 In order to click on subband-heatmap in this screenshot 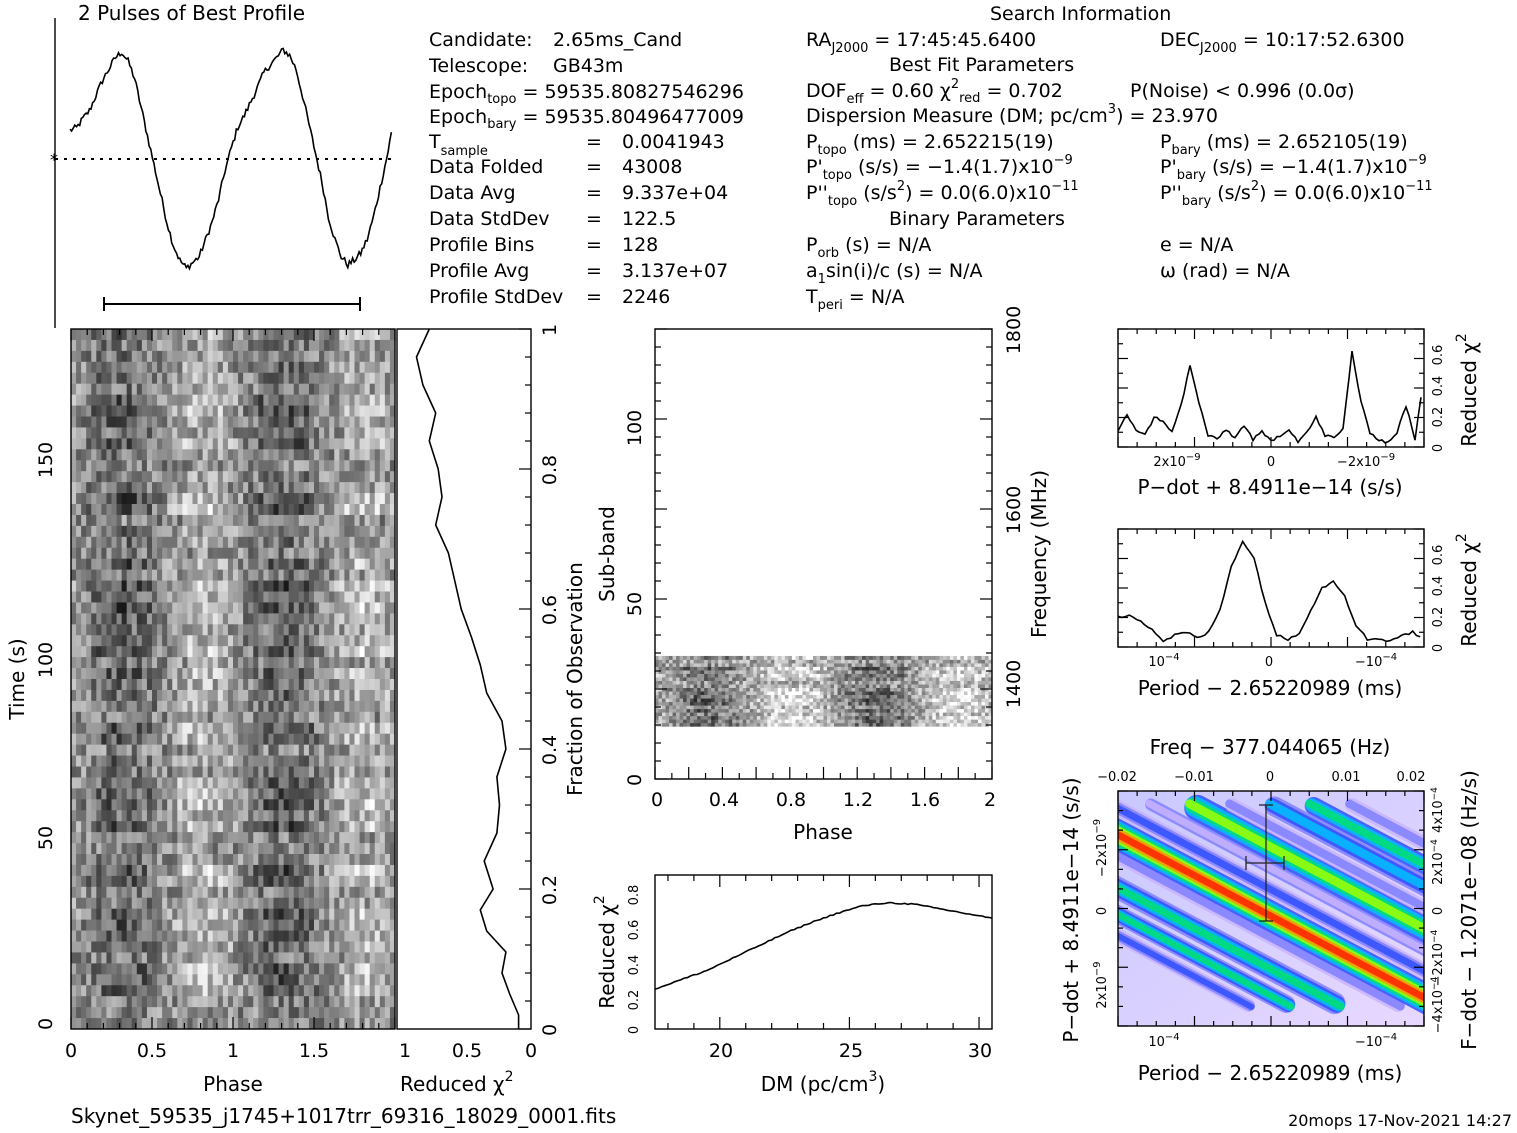, I will do `click(823, 691)`.